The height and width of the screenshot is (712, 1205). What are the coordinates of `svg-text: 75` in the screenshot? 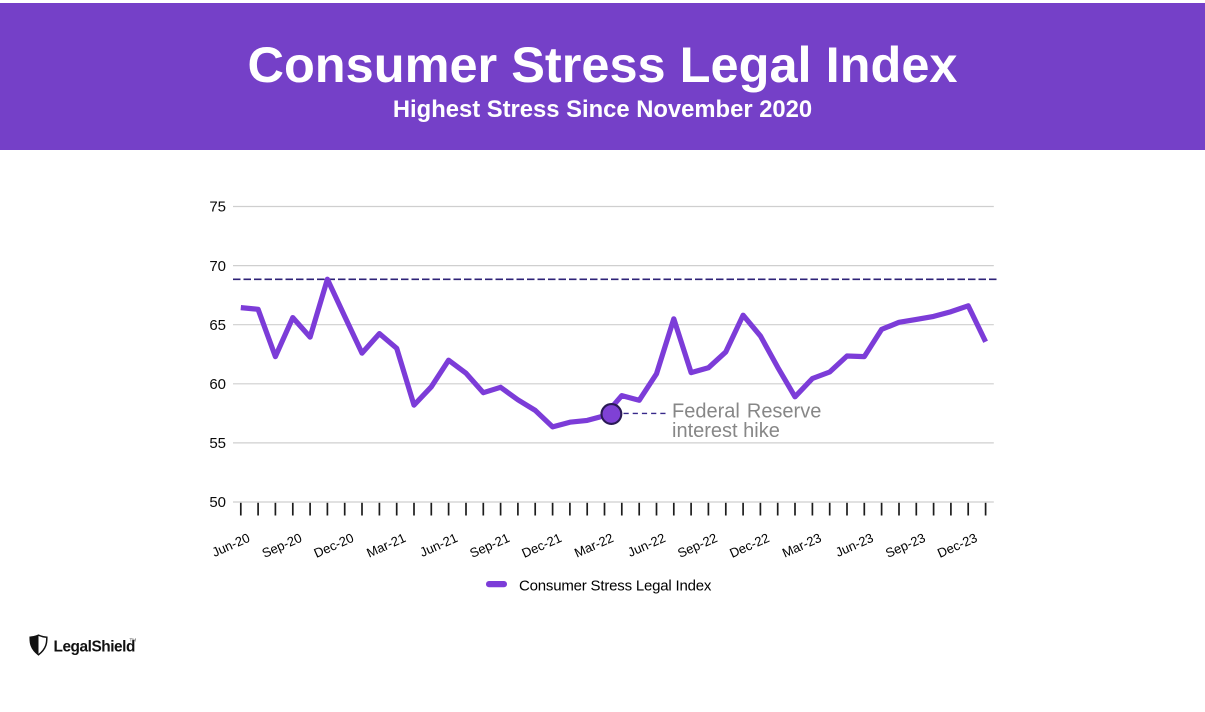 It's located at (217, 207).